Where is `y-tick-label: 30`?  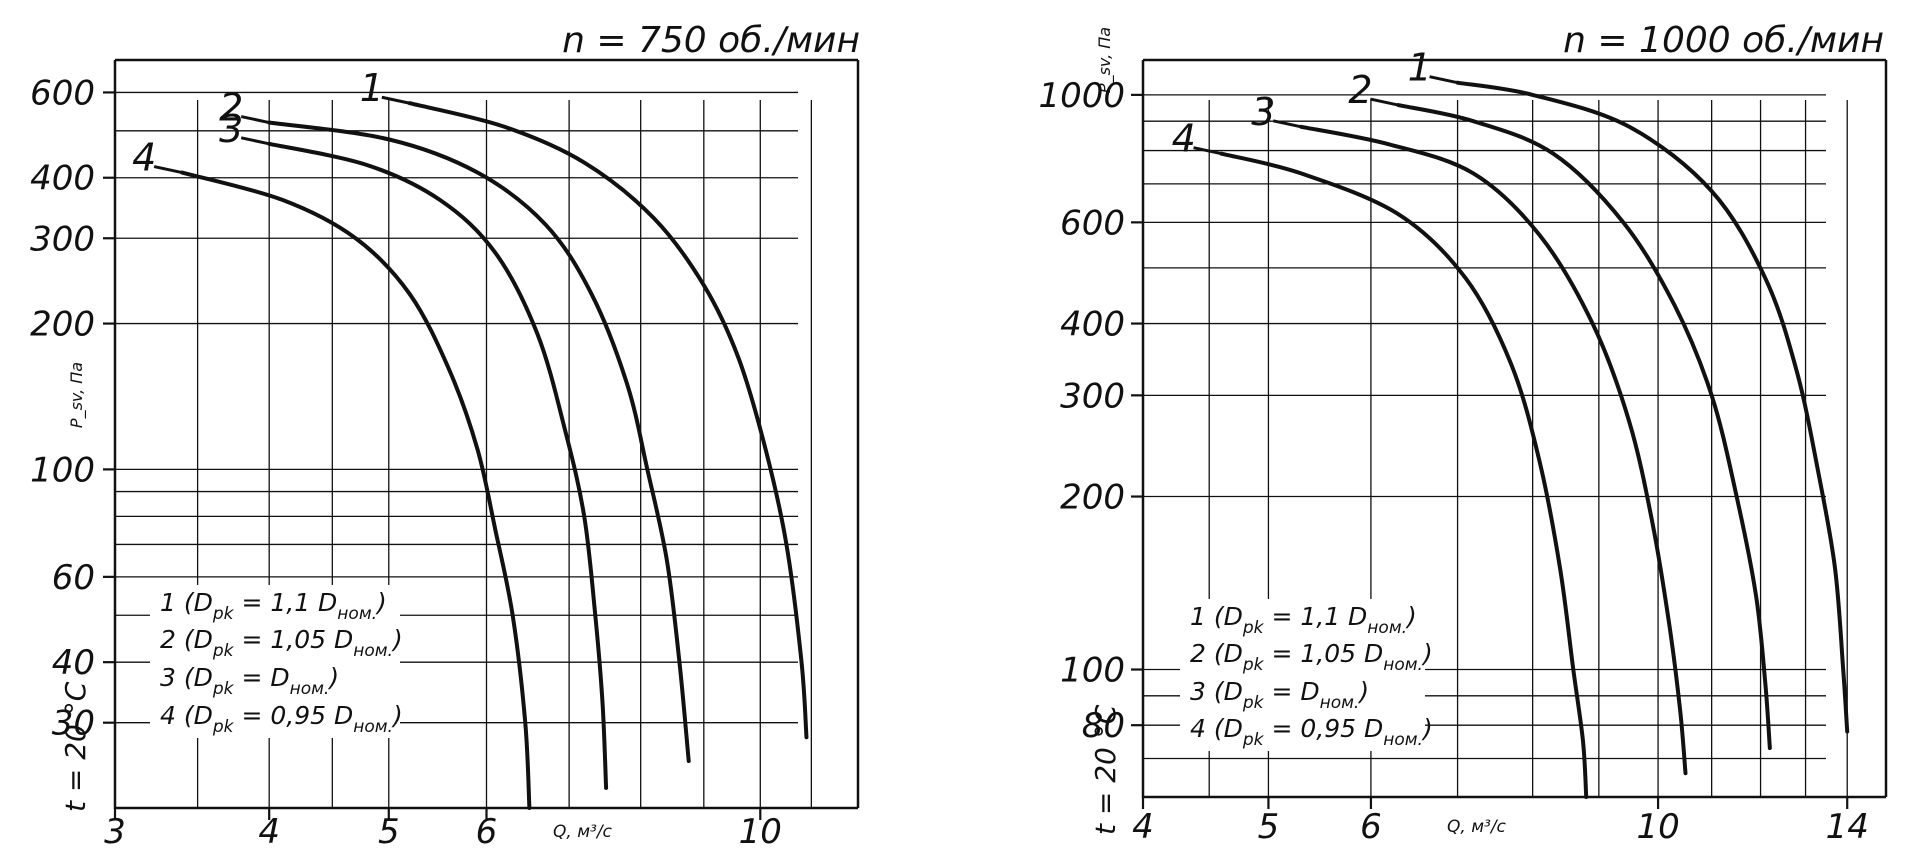
y-tick-label: 30 is located at coordinates (73, 724).